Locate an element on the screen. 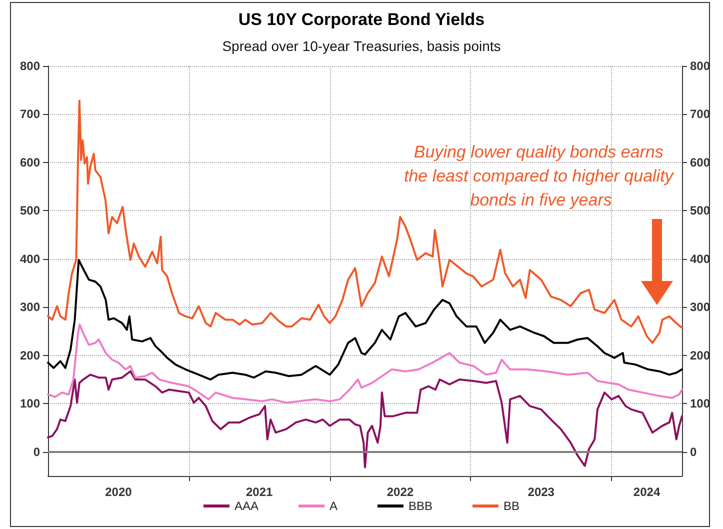  x-tick-label: 2024 is located at coordinates (646, 492).